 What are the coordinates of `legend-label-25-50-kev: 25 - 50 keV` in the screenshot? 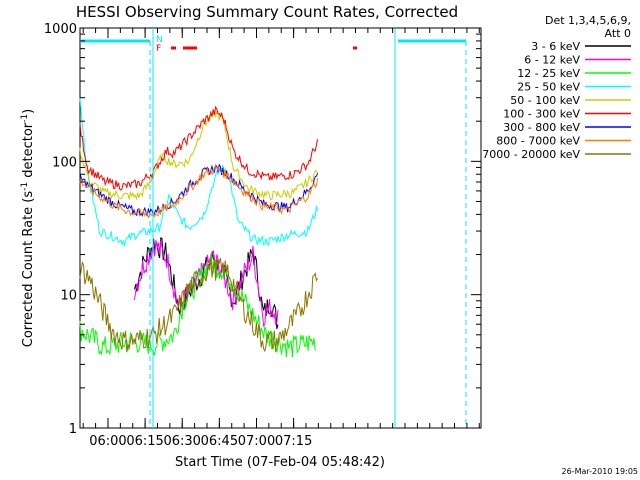 It's located at (548, 87).